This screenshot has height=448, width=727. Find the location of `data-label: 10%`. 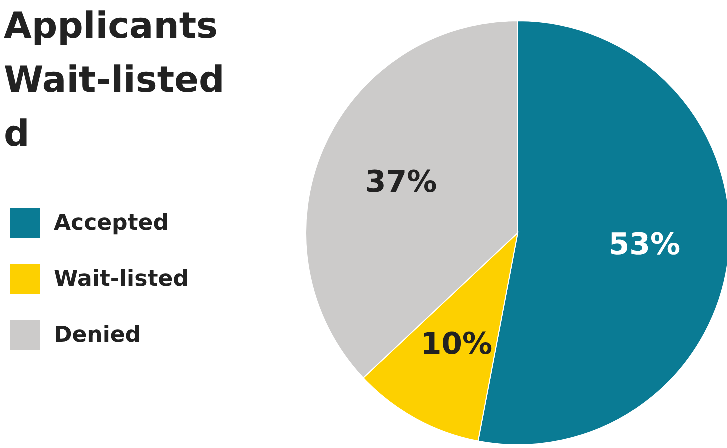

data-label: 10% is located at coordinates (456, 344).